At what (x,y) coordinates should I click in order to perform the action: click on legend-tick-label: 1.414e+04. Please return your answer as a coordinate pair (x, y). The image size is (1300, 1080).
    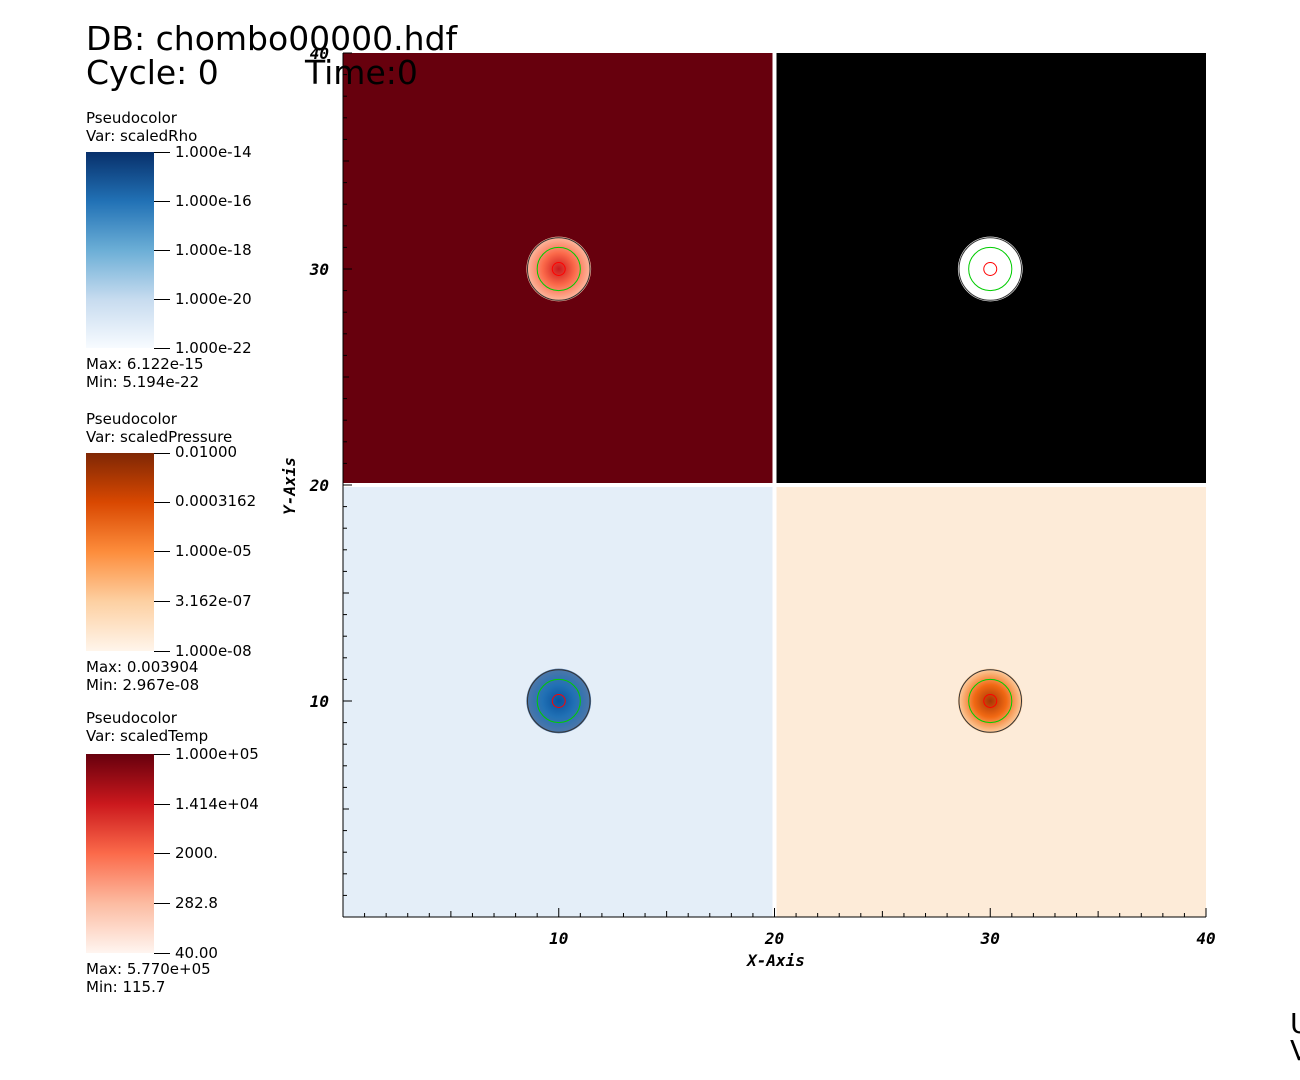
    Looking at the image, I should click on (217, 804).